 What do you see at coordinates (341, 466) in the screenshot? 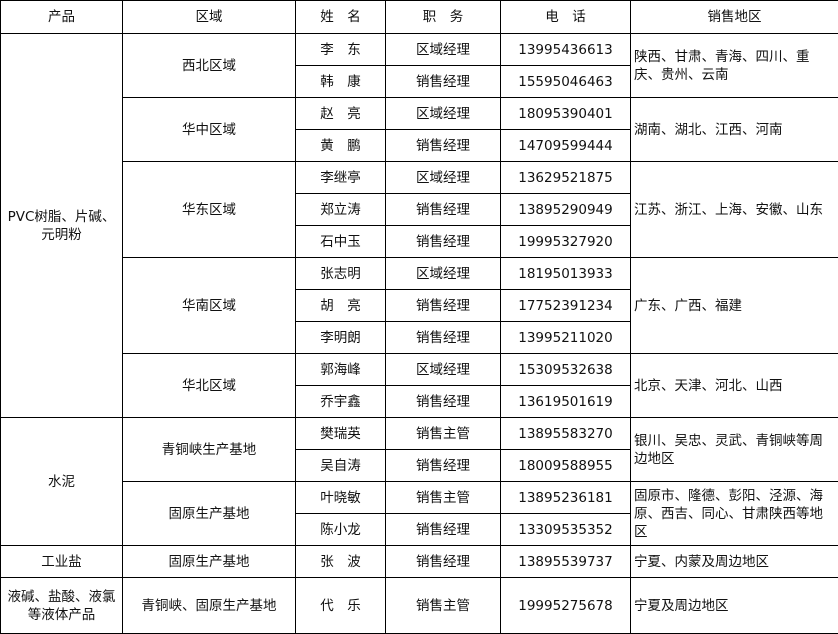
I see `name-cell: 吴自涛` at bounding box center [341, 466].